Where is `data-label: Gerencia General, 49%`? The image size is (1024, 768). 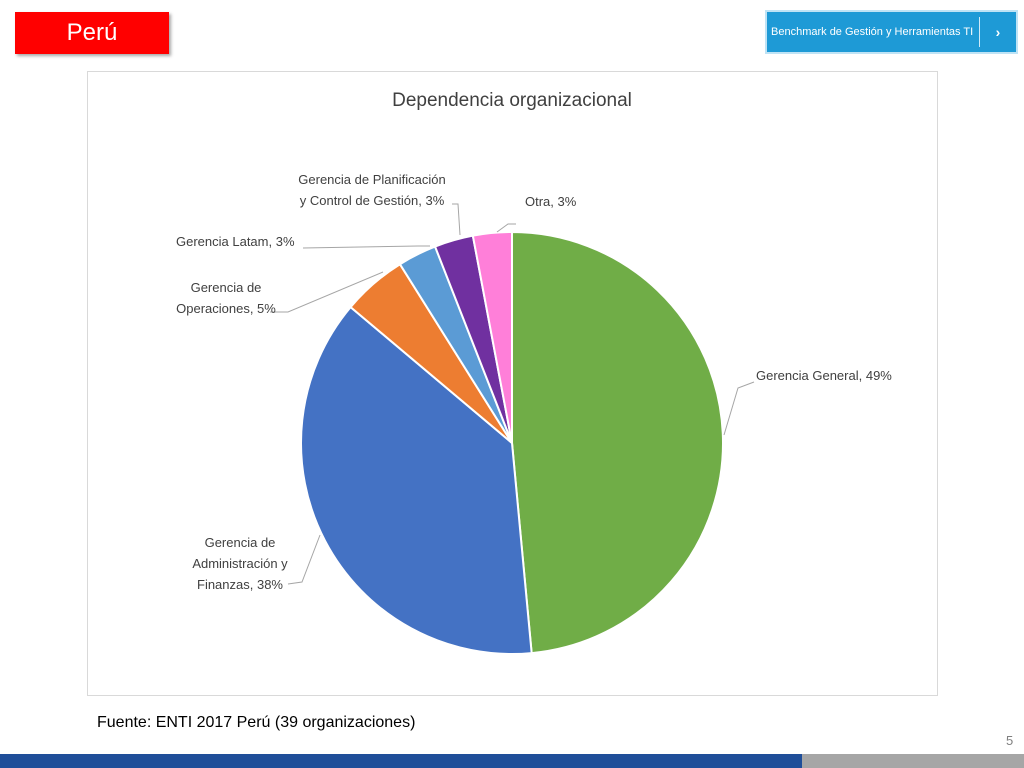
data-label: Gerencia General, 49% is located at coordinates (824, 375).